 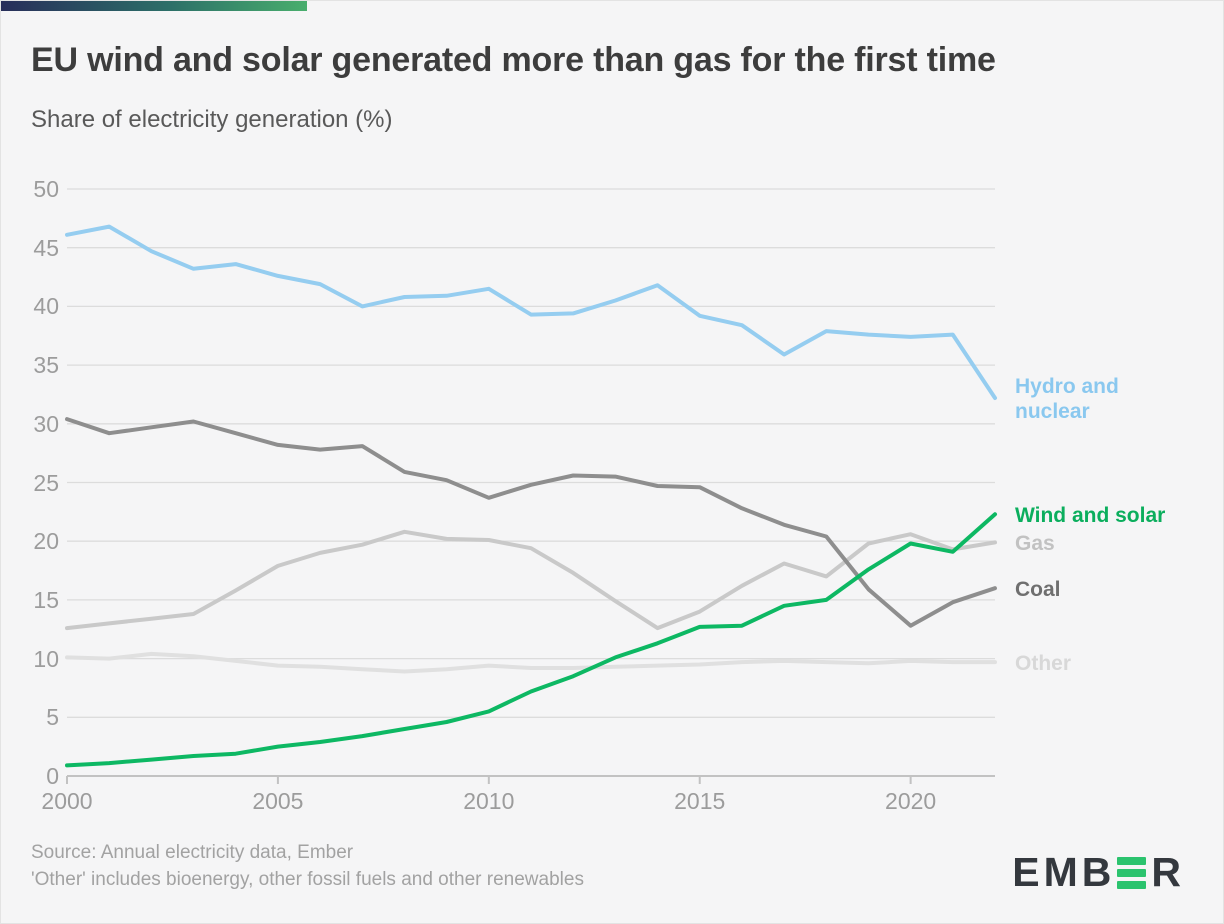 What do you see at coordinates (1064, 872) in the screenshot?
I see `logo-text-emb: EMB` at bounding box center [1064, 872].